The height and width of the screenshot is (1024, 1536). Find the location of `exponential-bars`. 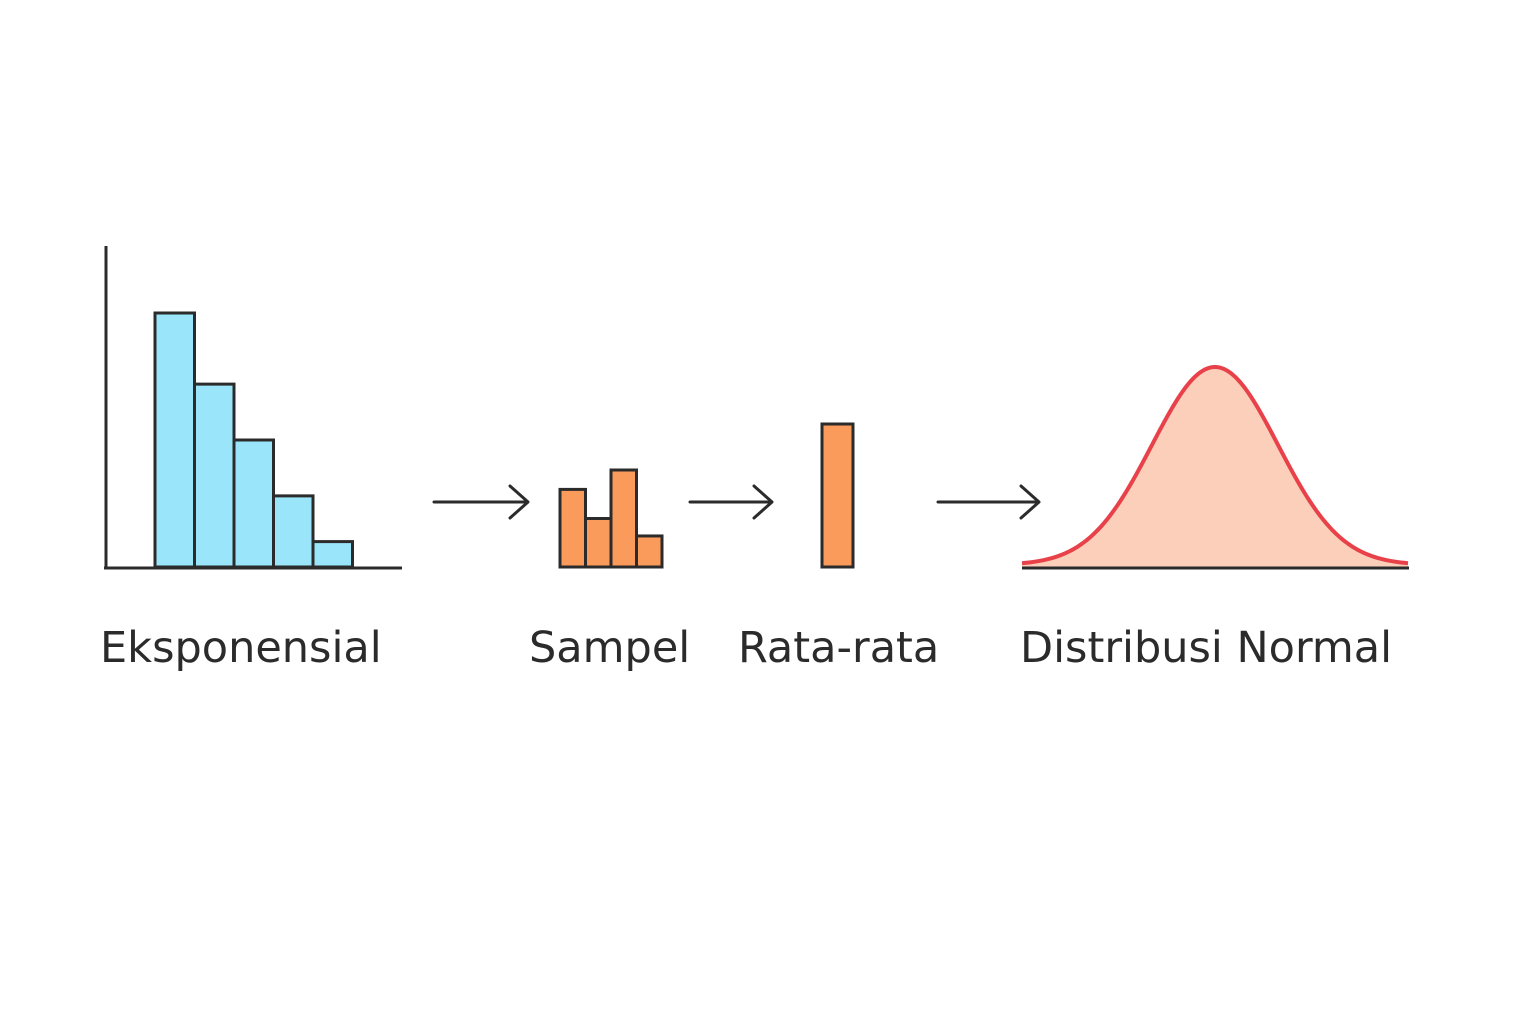

exponential-bars is located at coordinates (253, 440).